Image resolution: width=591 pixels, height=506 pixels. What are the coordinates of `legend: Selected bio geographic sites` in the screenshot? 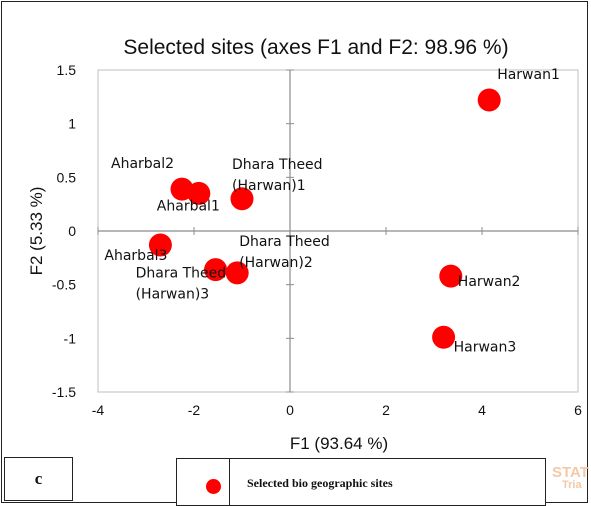 It's located at (361, 482).